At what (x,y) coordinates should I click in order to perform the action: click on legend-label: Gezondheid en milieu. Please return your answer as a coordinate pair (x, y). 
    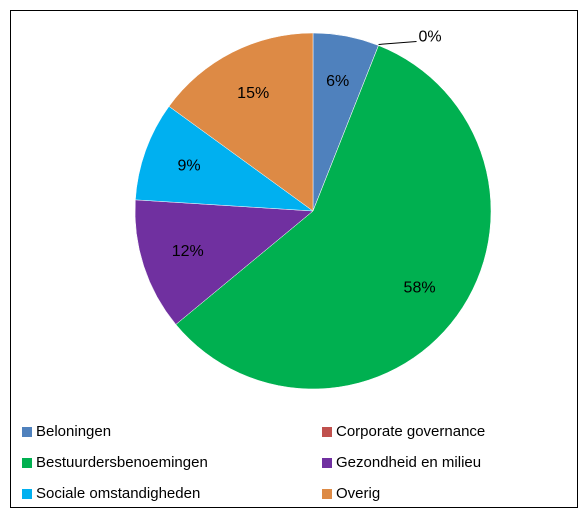
    Looking at the image, I should click on (408, 462).